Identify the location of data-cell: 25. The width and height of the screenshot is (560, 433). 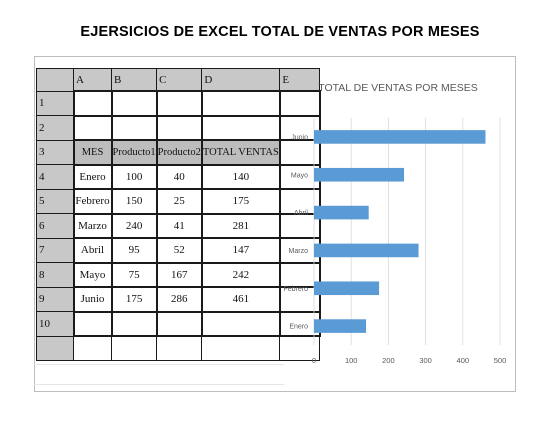
(179, 201).